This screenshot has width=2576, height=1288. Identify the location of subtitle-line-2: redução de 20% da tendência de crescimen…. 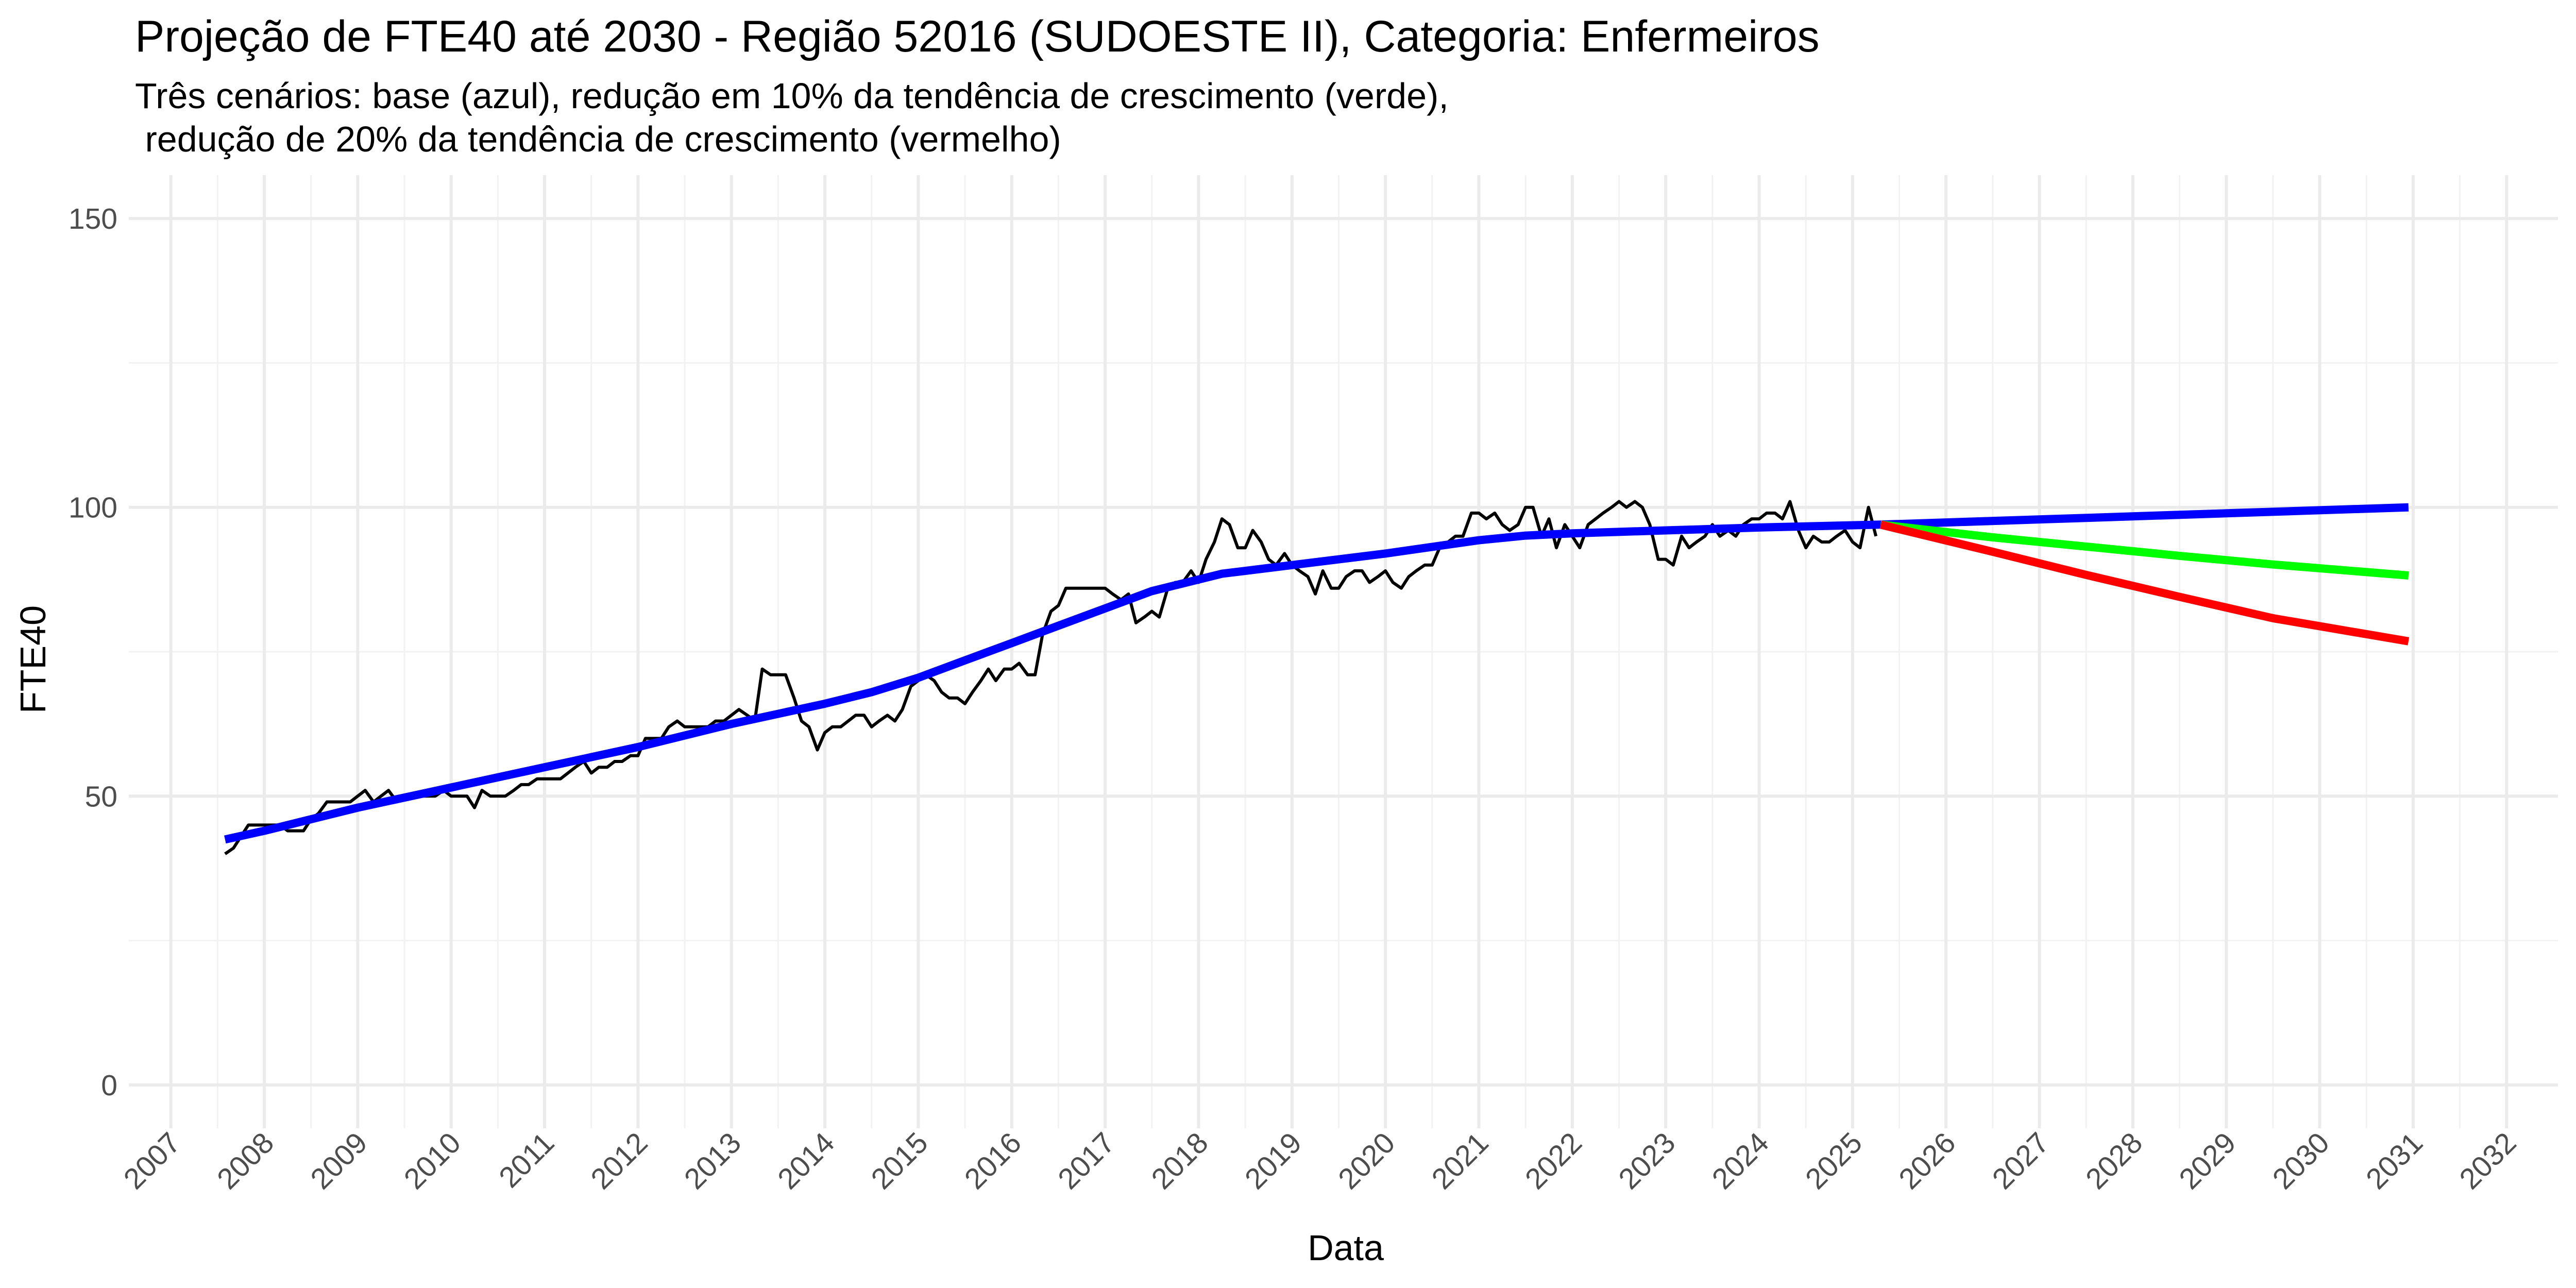
(598, 139).